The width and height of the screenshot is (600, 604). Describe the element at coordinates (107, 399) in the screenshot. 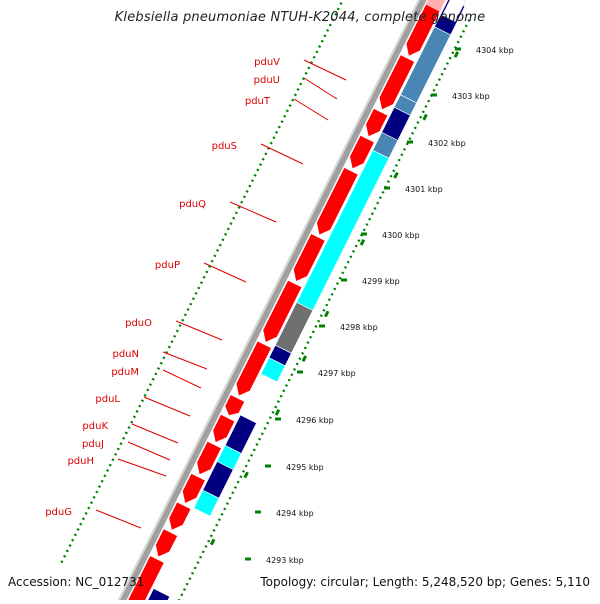

I see `gene-label-pdul: pduL` at that location.